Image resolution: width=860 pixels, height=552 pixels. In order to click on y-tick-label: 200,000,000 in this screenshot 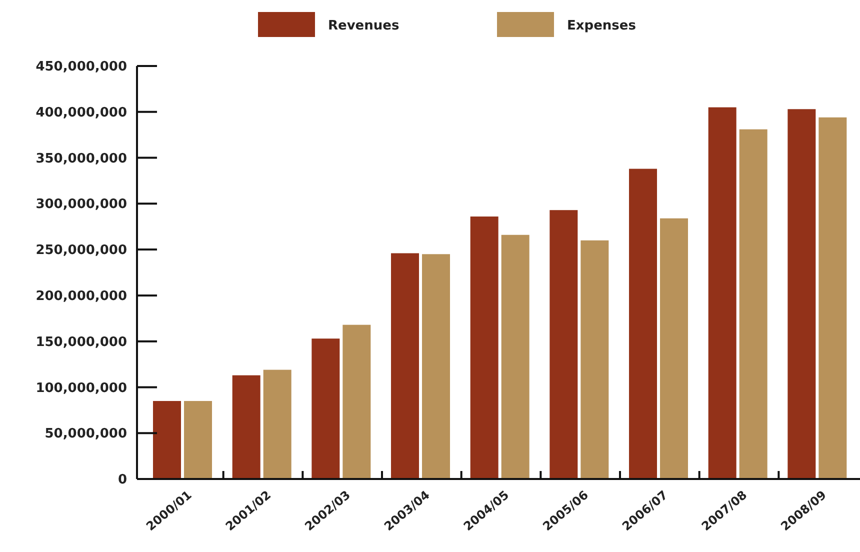, I will do `click(81, 296)`.